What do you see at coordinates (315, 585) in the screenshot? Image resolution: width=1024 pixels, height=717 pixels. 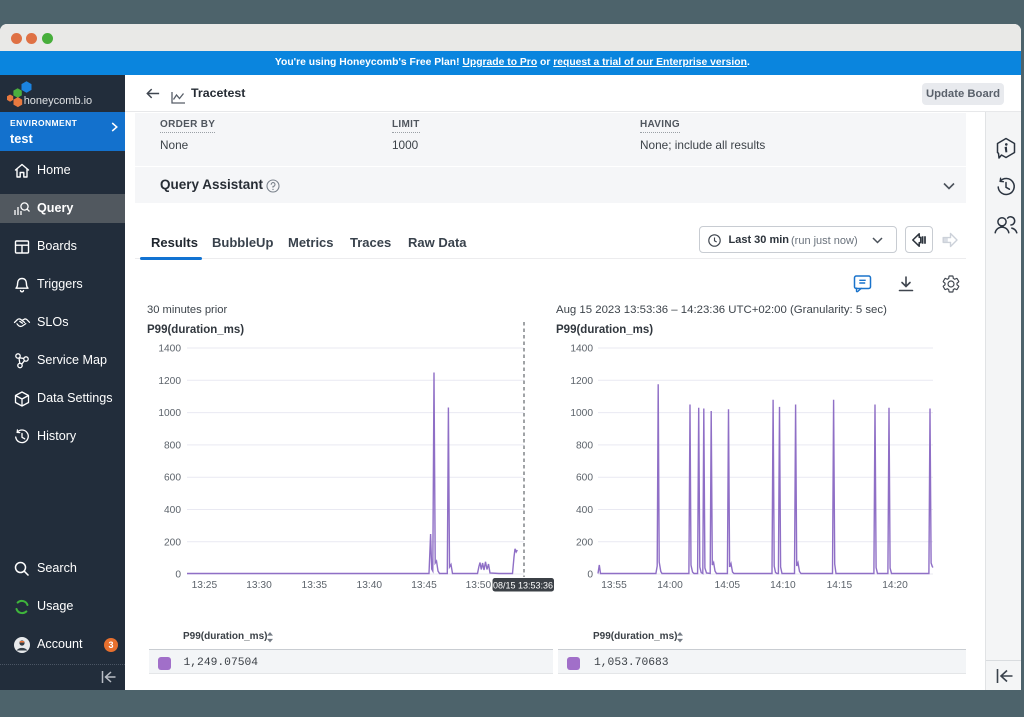 I see `svg-text: 13:35` at bounding box center [315, 585].